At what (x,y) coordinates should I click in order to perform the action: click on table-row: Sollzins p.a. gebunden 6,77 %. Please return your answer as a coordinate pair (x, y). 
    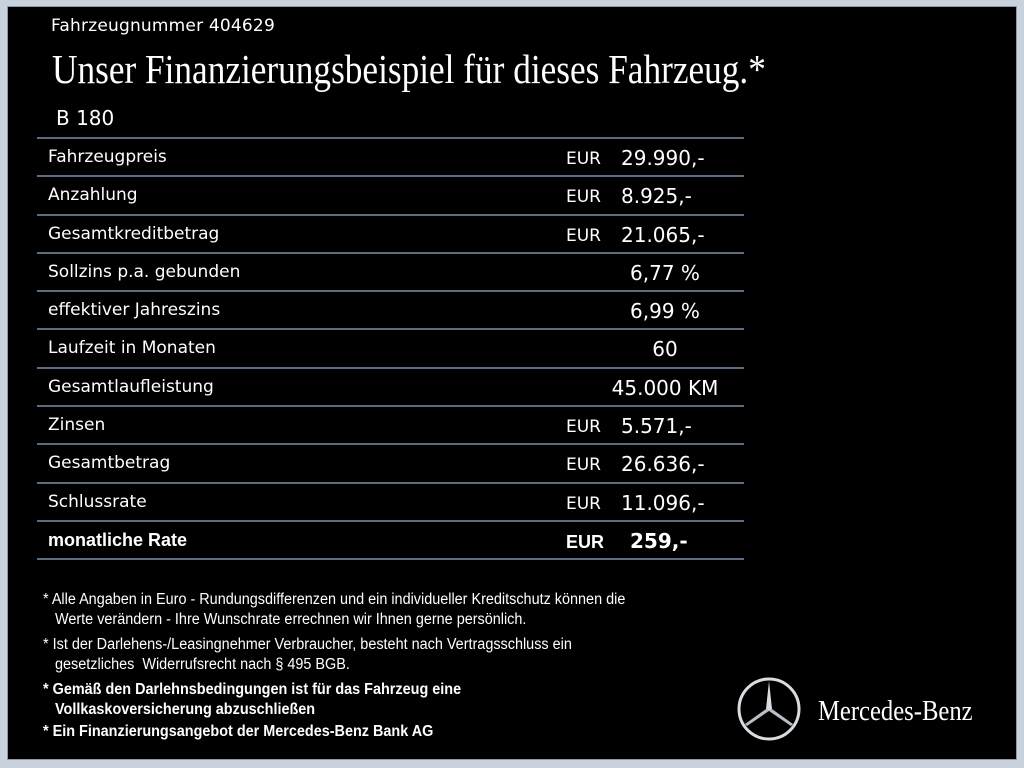
    Looking at the image, I should click on (390, 270).